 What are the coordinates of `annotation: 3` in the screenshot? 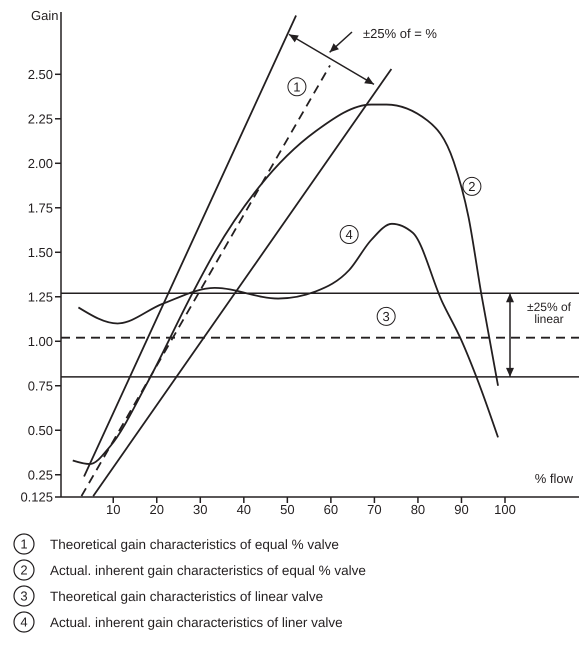 It's located at (386, 316).